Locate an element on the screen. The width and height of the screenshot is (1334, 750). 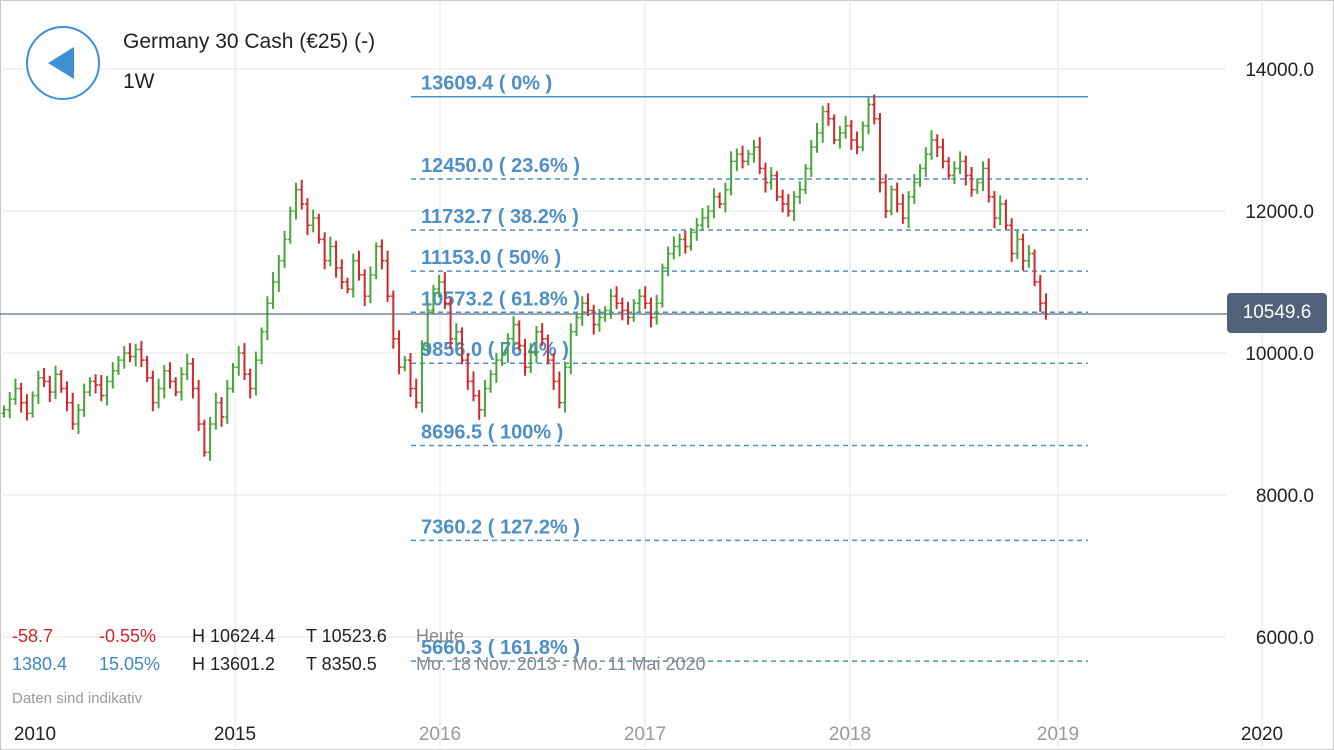
fib-level-label: 9856.0 ( 76.4% ) is located at coordinates (495, 350).